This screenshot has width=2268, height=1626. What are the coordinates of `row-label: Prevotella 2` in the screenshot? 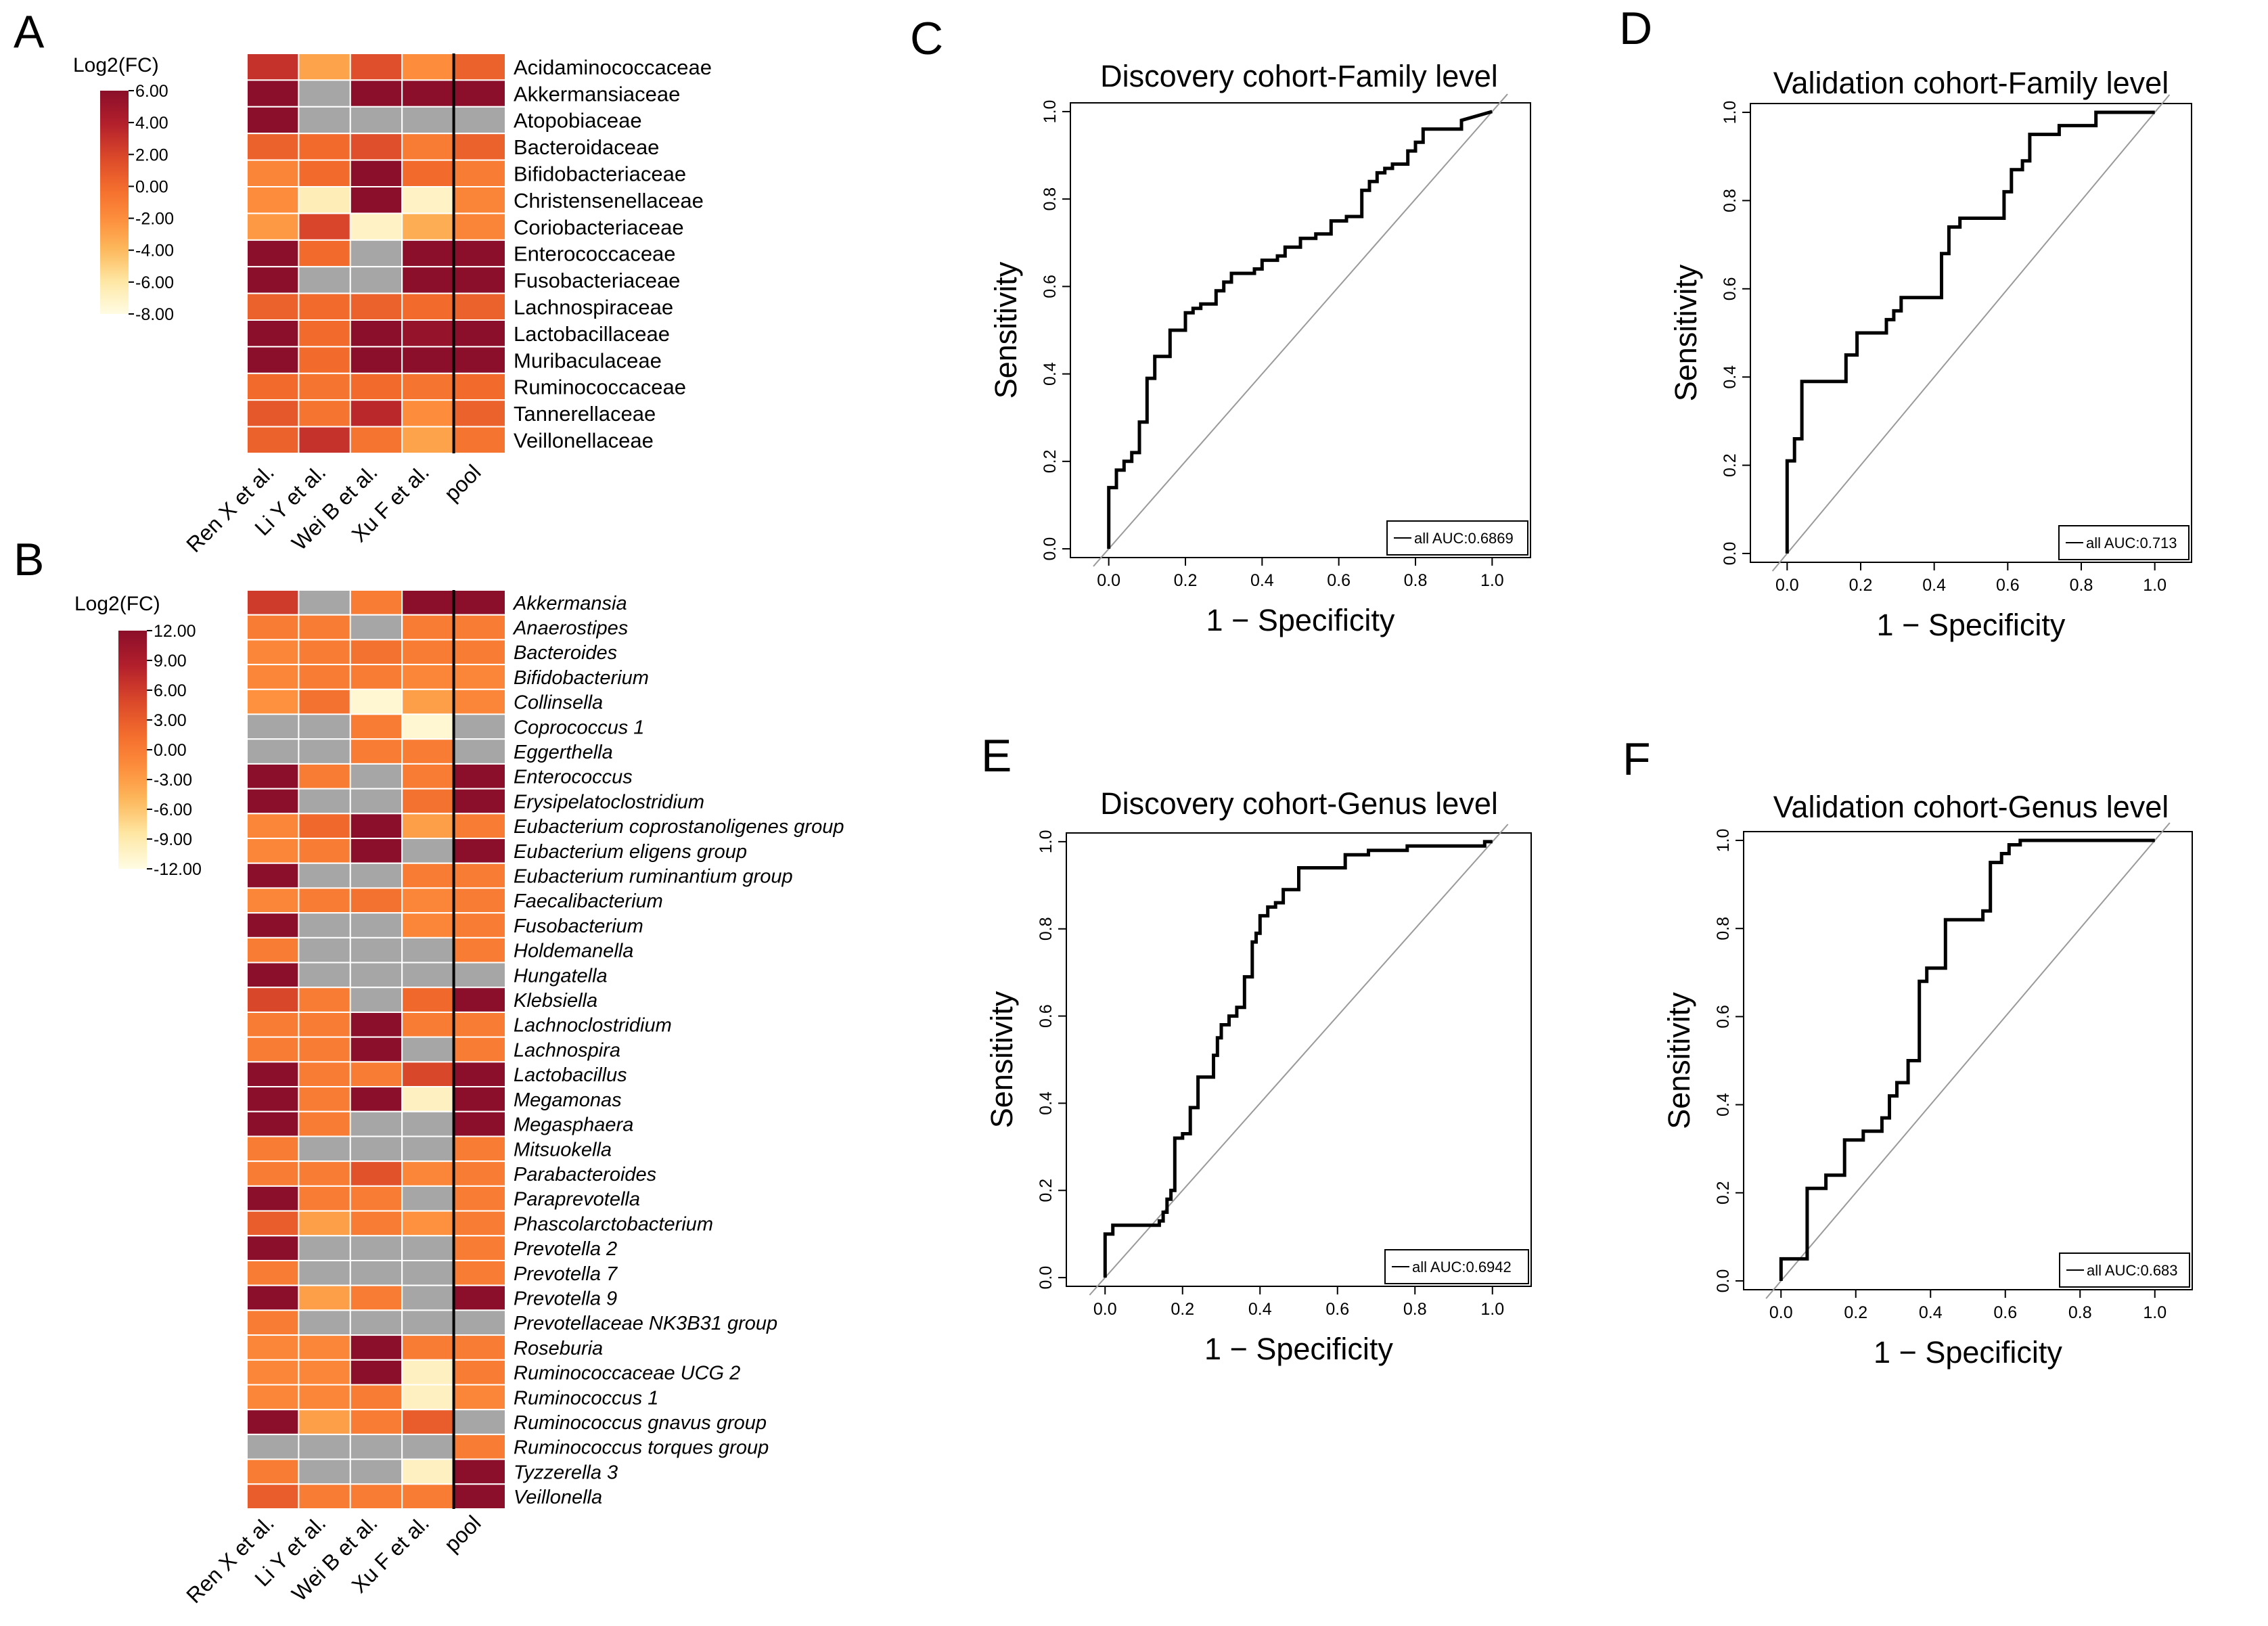 It's located at (565, 1249).